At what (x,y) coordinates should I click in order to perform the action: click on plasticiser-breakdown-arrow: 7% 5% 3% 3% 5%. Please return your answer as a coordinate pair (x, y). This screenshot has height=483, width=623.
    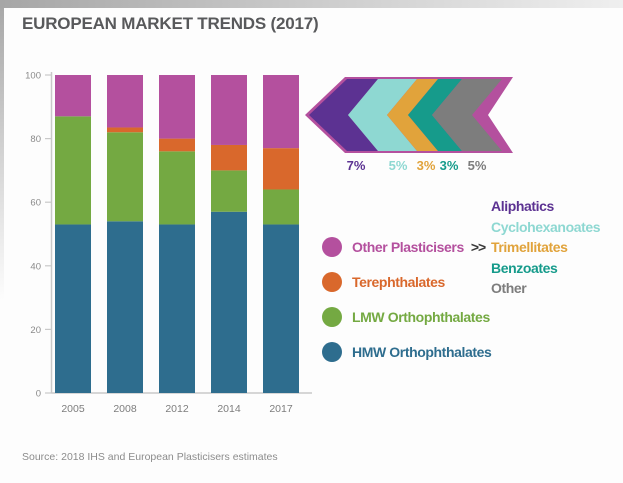
    Looking at the image, I should click on (409, 125).